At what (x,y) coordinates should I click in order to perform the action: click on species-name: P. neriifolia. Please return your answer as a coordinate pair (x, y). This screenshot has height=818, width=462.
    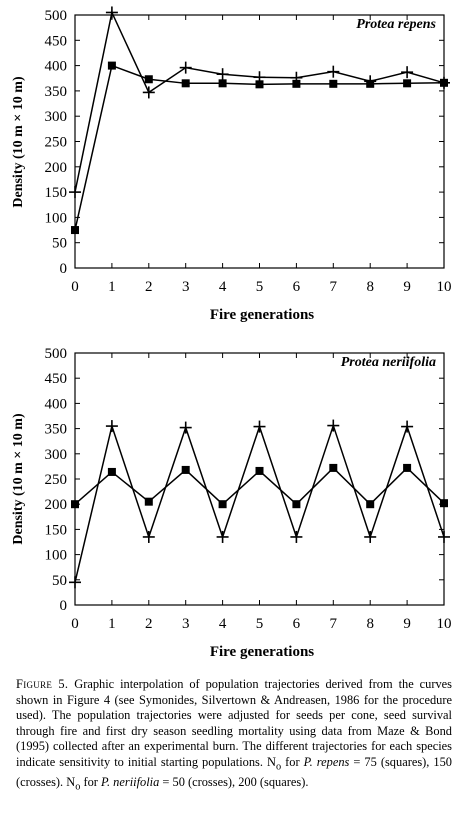
    Looking at the image, I should click on (130, 782).